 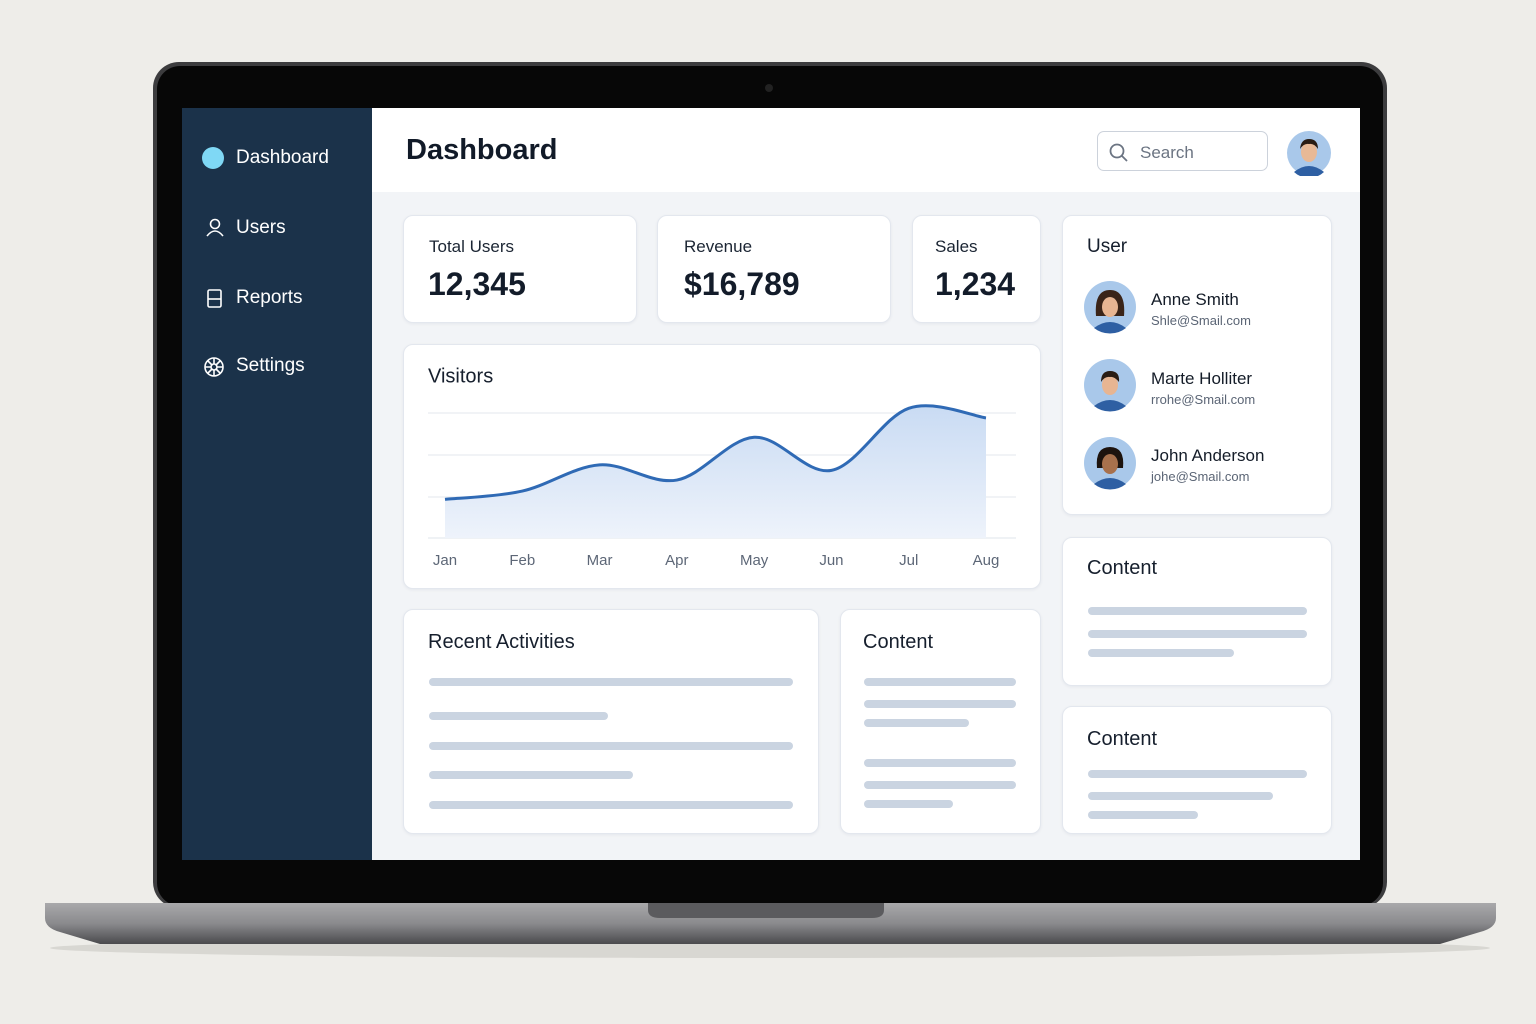 What do you see at coordinates (754, 560) in the screenshot?
I see `x-tick-label: May` at bounding box center [754, 560].